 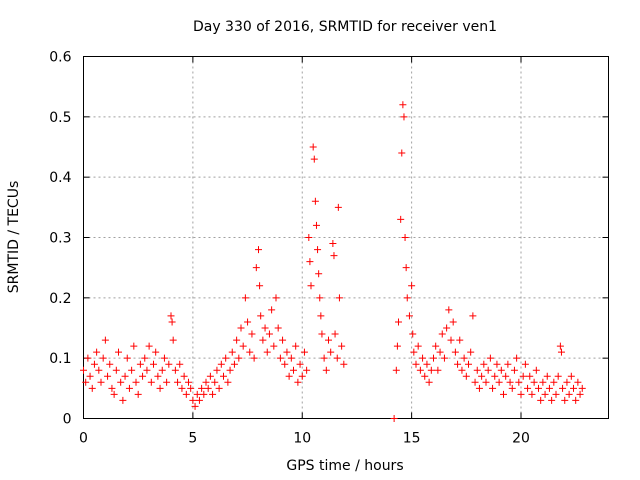 What do you see at coordinates (60, 359) in the screenshot?
I see `y-tick-label: 0.1` at bounding box center [60, 359].